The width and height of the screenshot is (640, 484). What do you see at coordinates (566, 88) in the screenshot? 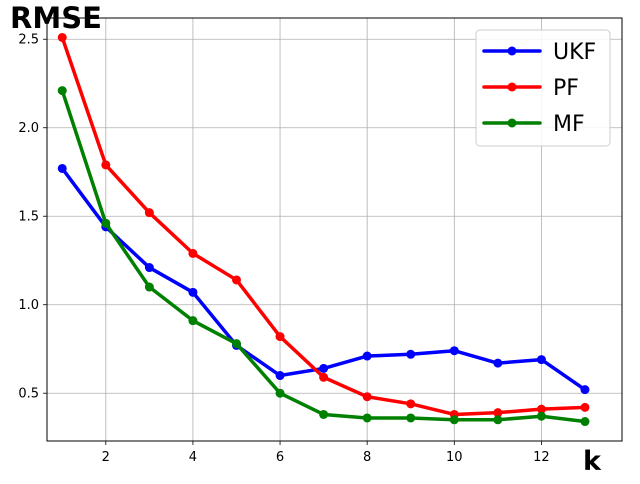
I see `legend-label-pf: PF` at bounding box center [566, 88].